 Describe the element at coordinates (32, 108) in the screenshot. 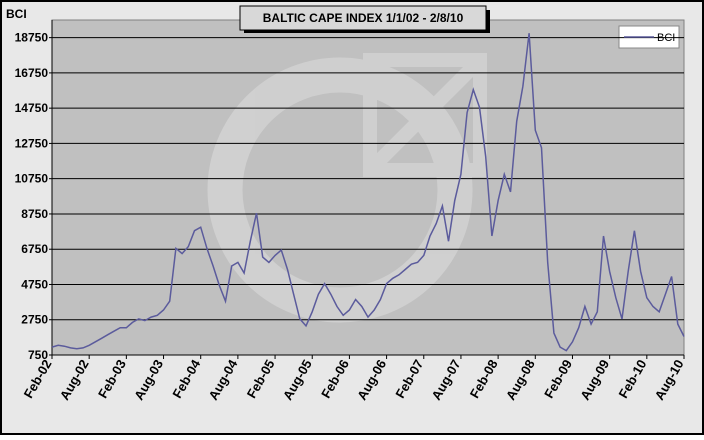

I see `y-tick-label: 14750` at that location.